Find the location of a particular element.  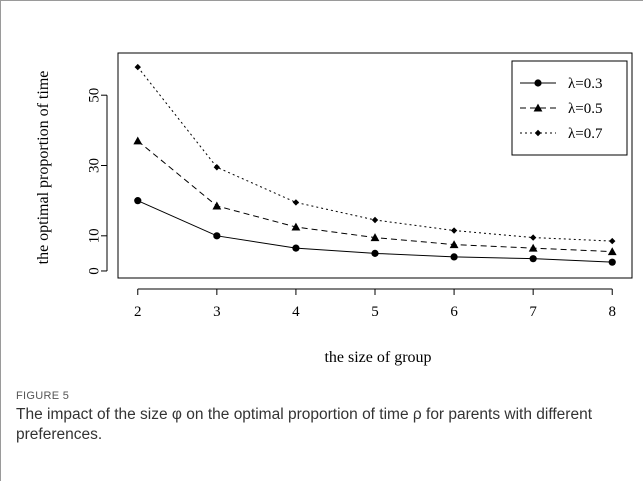

legend-label: λ=0.3 is located at coordinates (585, 84).